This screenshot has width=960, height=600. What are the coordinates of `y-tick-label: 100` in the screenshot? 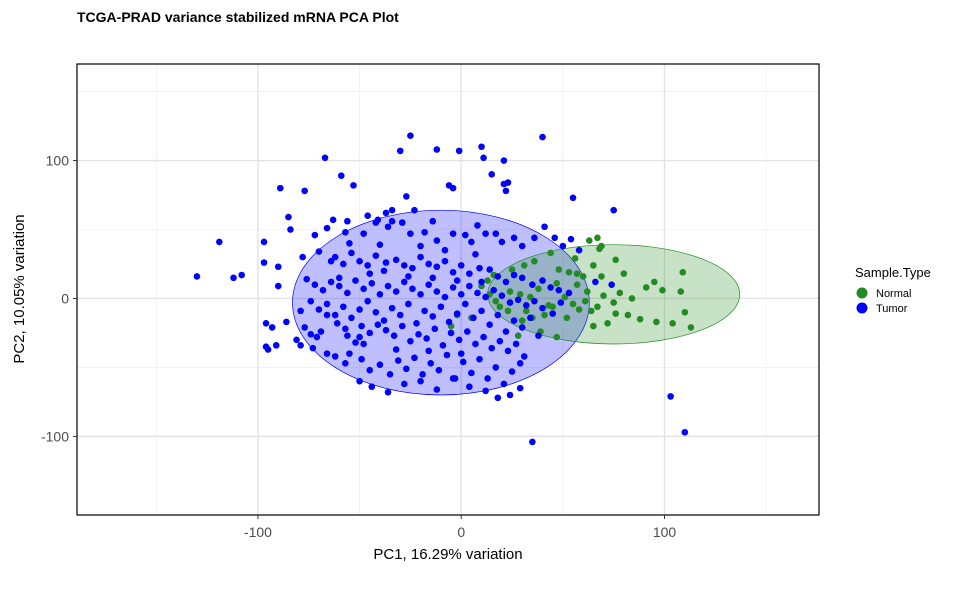 It's located at (58, 161).